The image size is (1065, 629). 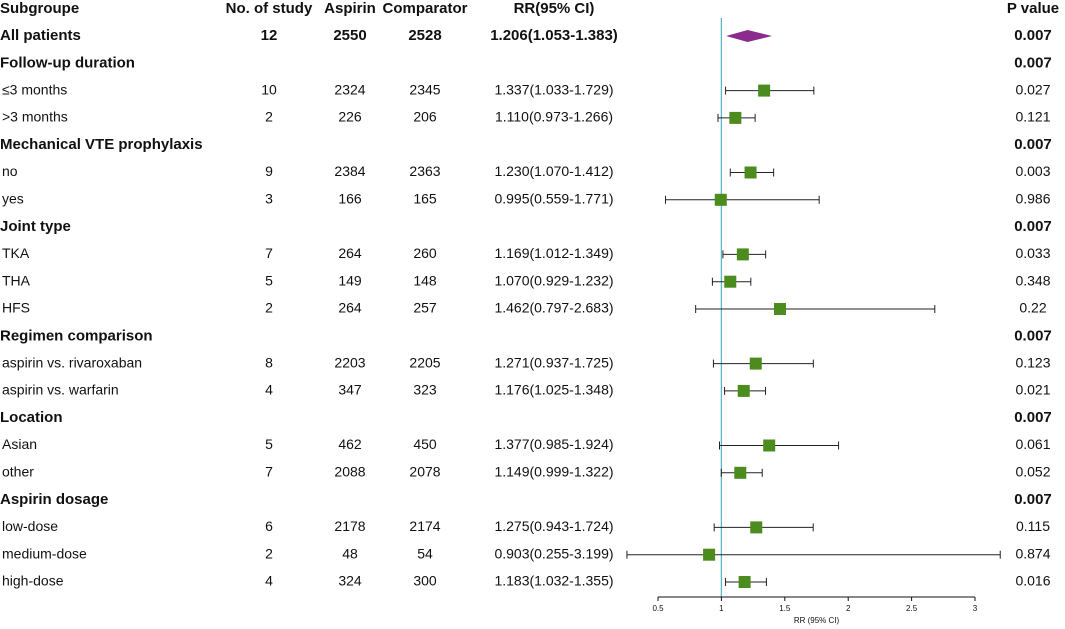 I want to click on header-rr-ci: RR(95% CI), so click(x=554, y=8).